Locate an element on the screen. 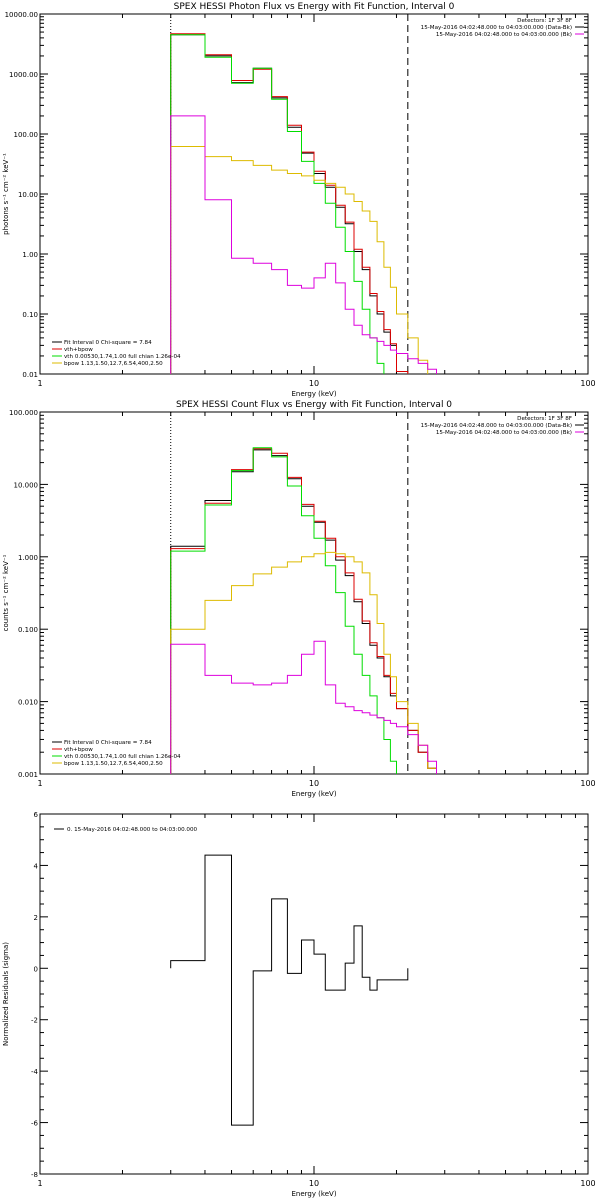 Image resolution: width=600 pixels, height=1204 pixels. y-tick-label: -4 is located at coordinates (35, 1072).